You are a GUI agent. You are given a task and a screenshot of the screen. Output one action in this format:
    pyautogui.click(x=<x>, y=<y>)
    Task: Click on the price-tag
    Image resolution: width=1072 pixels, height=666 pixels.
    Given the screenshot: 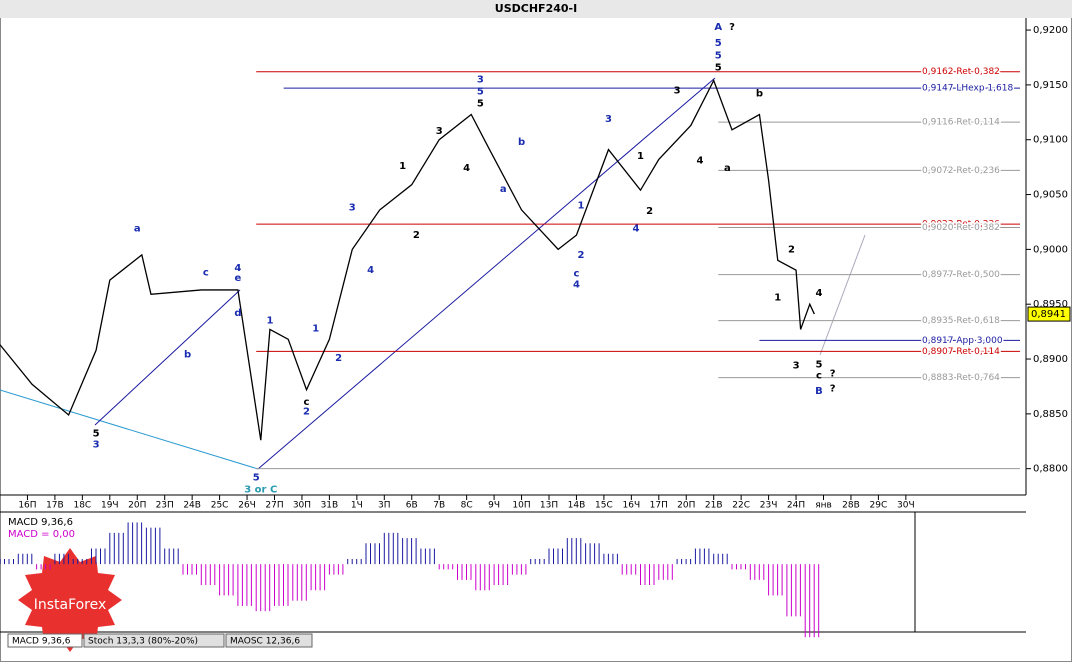 What is the action you would take?
    pyautogui.click(x=1049, y=314)
    